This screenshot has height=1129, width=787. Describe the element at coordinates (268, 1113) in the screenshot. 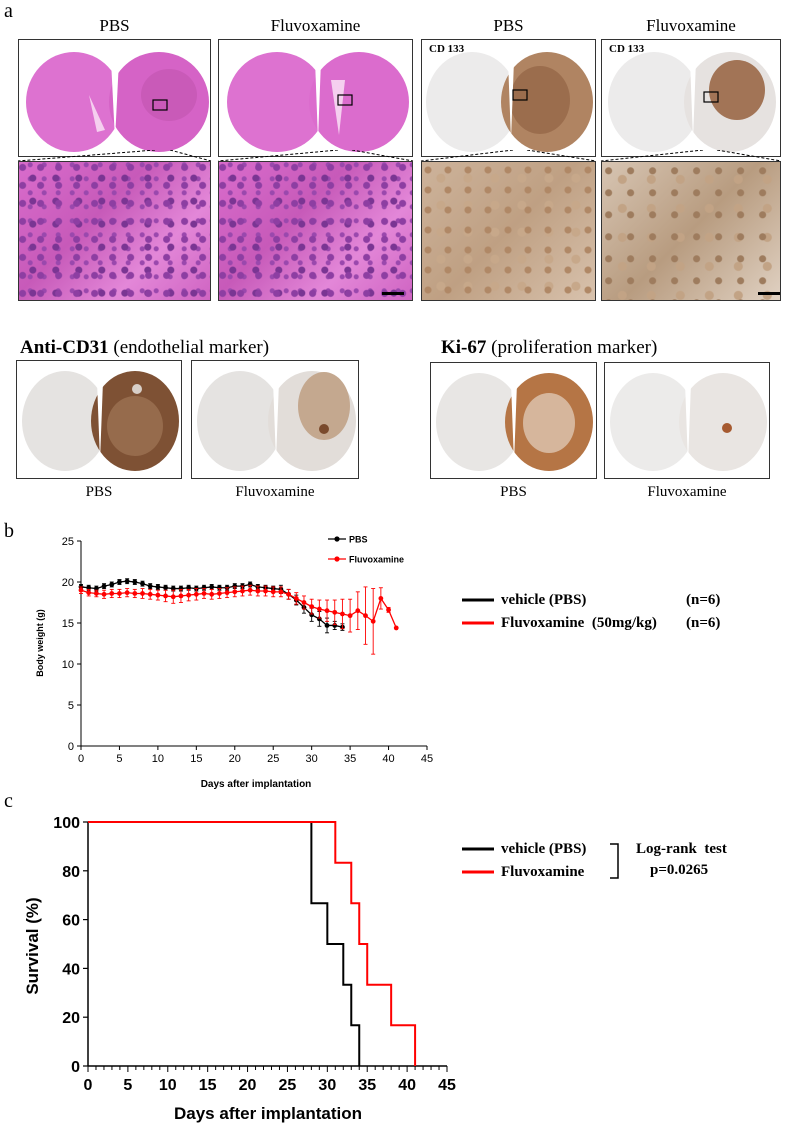

I see `survival-x-label: Days after implantation` at that location.